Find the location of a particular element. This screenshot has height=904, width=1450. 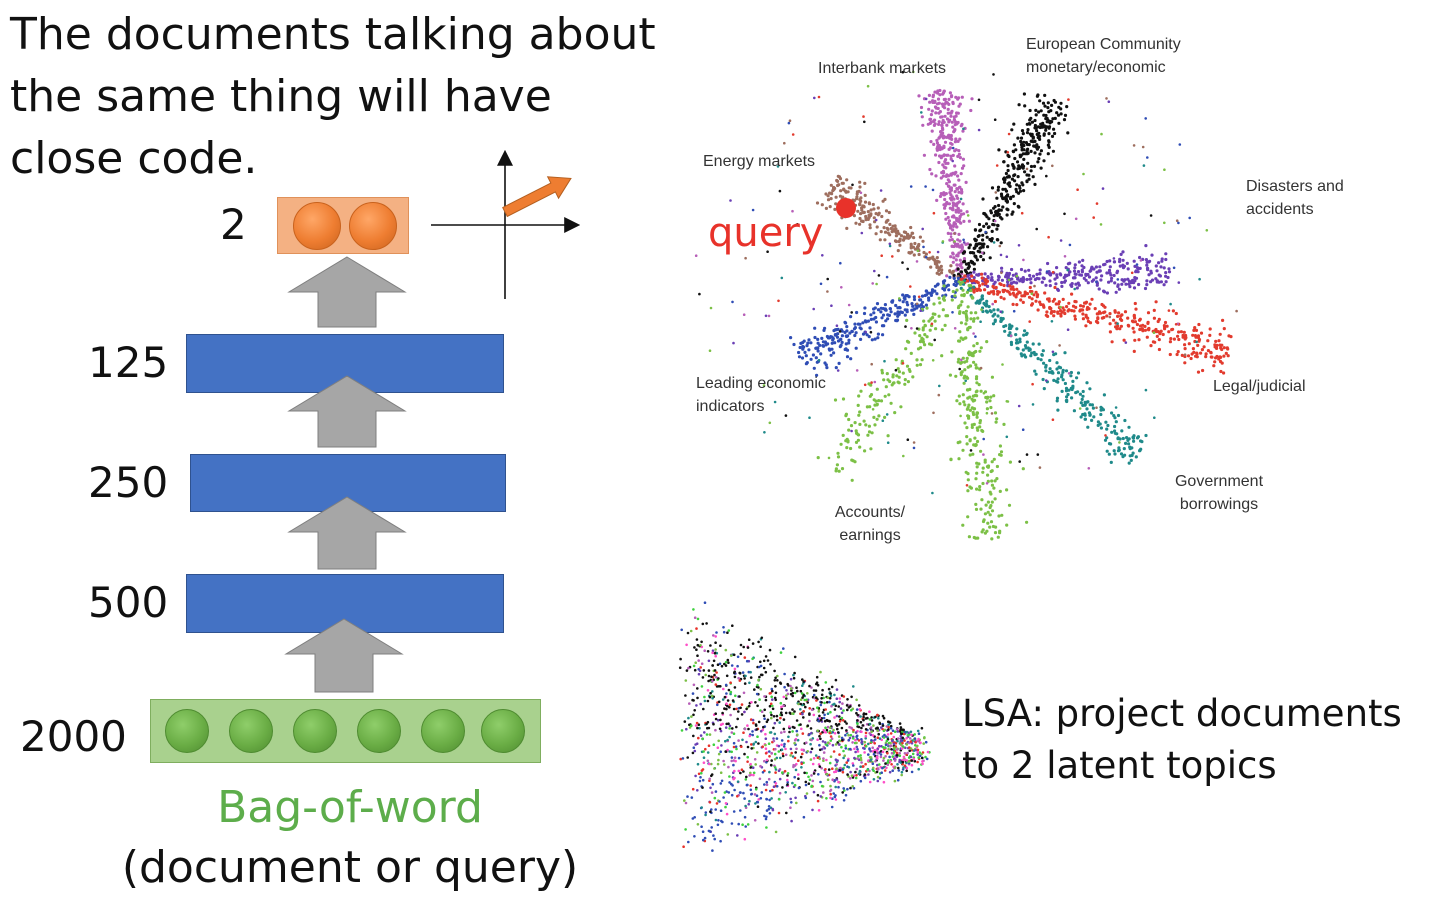

up-arrow is located at coordinates (344, 655).